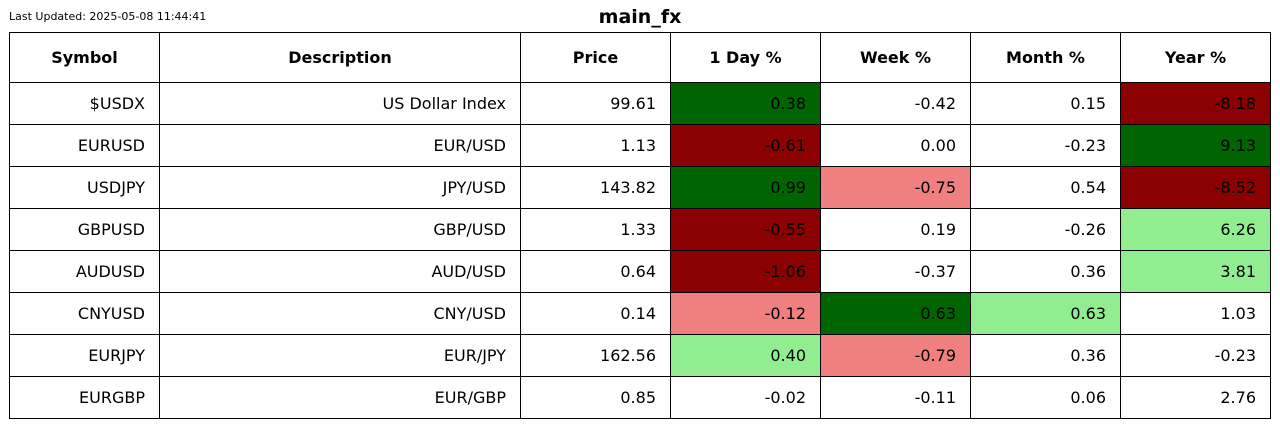 Image resolution: width=1280 pixels, height=433 pixels. I want to click on table-row: EURJPY EUR/JPY 162.56 0.40 -0.79 0.36 -0.23, so click(640, 355).